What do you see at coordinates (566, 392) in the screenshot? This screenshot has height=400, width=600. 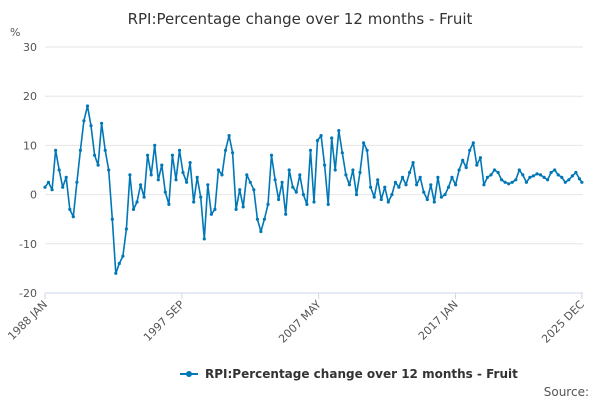 I see `credits-label: Source:` at bounding box center [566, 392].